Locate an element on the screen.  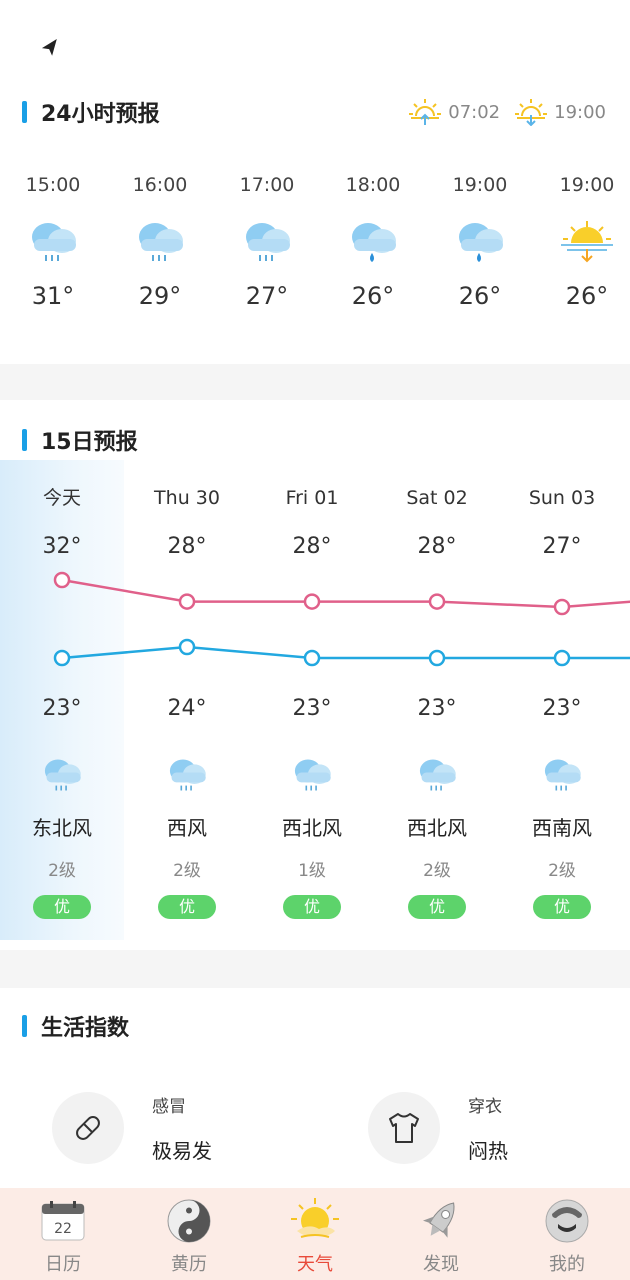
today-highlight is located at coordinates (62, 700).